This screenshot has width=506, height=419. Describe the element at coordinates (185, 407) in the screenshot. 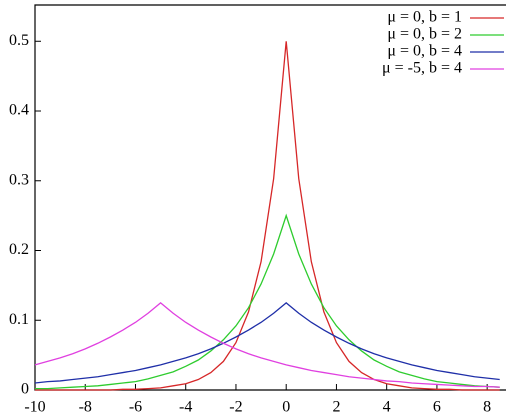

I see `x-tick-label: -4` at that location.